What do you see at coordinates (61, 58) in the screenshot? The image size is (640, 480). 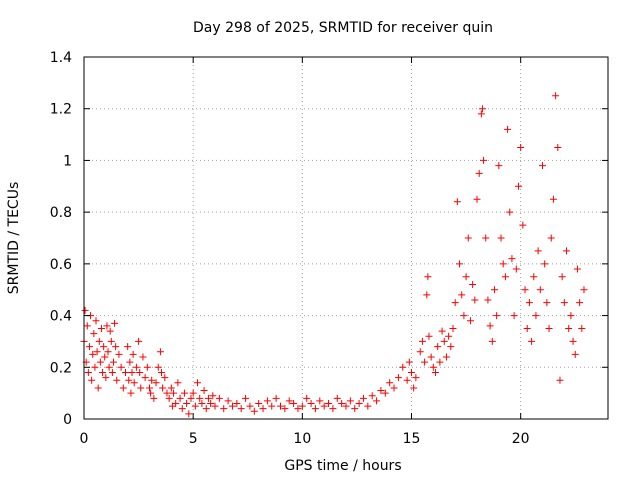 I see `y-tick-label: 1.4` at bounding box center [61, 58].